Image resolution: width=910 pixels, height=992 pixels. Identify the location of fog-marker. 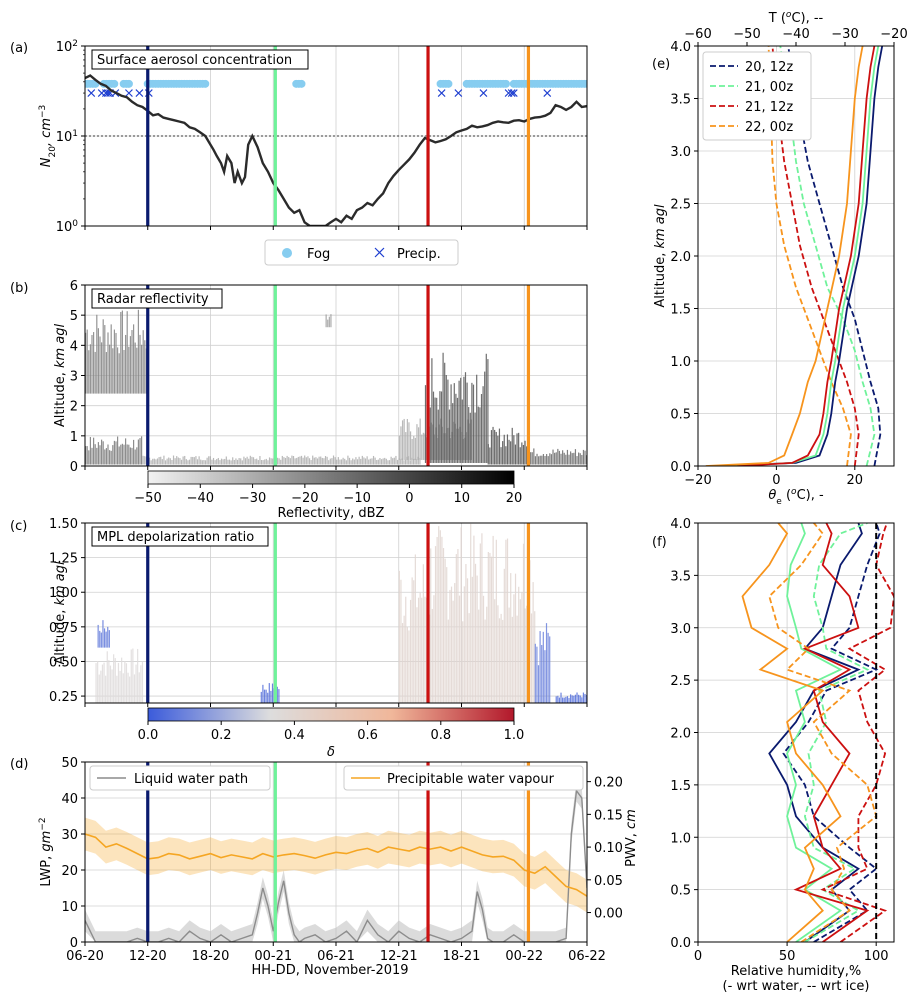
(448, 83).